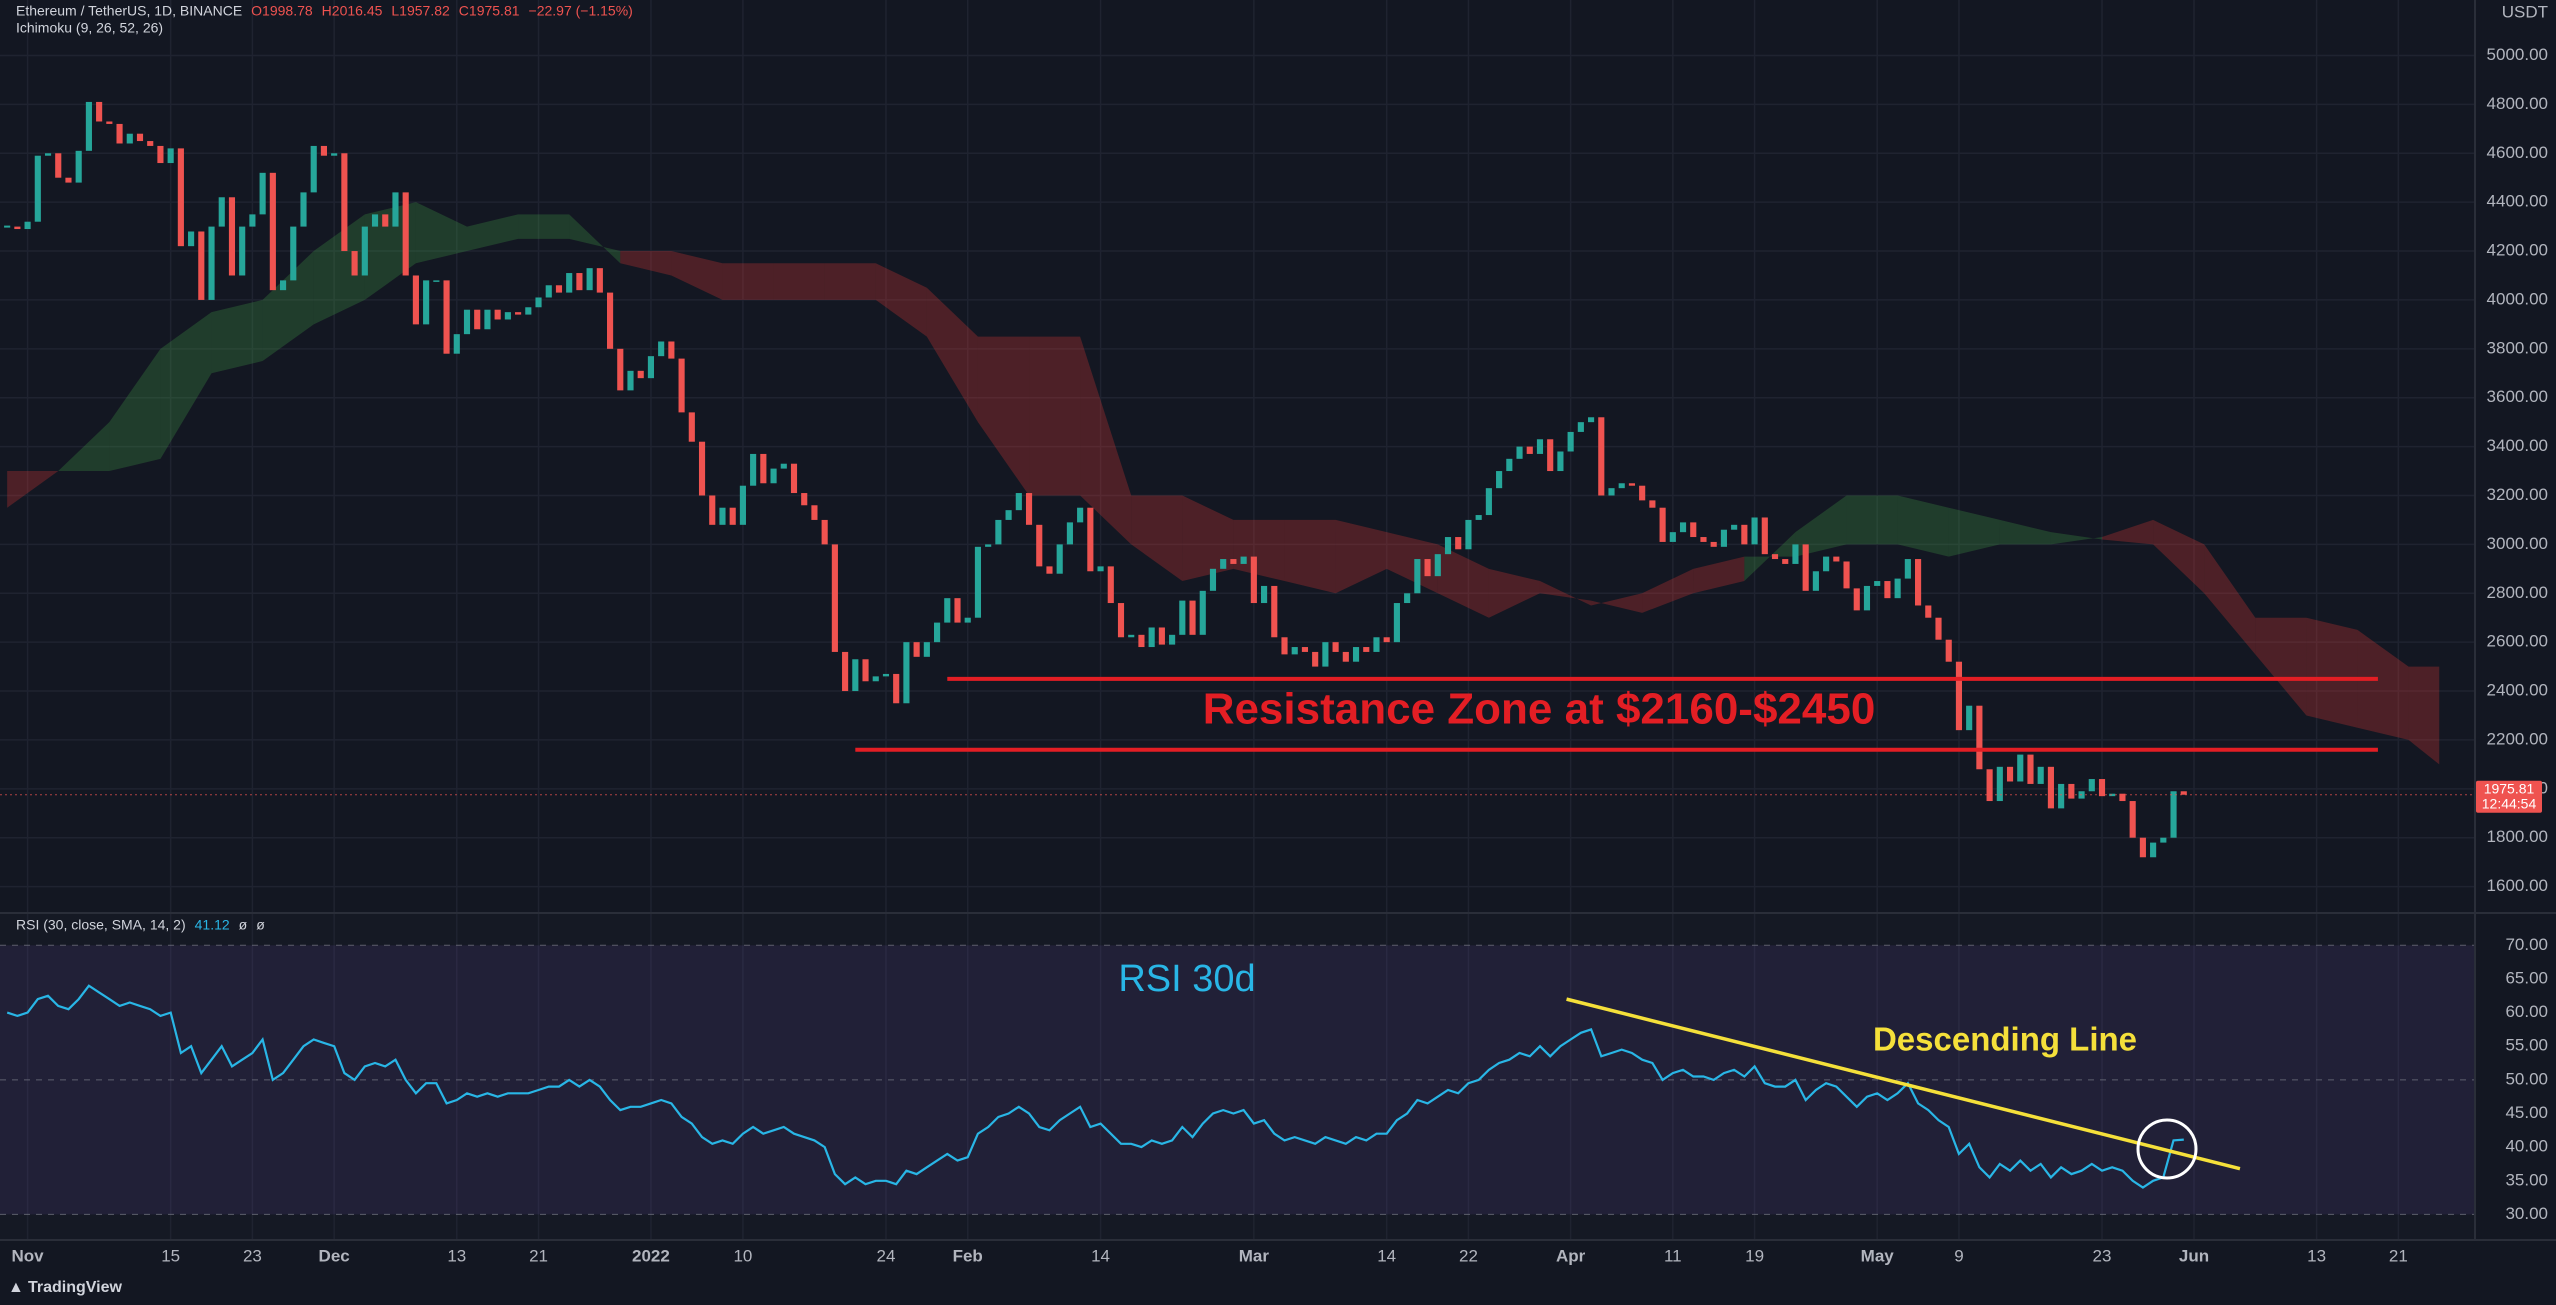 This screenshot has width=2556, height=1305. What do you see at coordinates (2509, 788) in the screenshot?
I see `price-label: 1975.81` at bounding box center [2509, 788].